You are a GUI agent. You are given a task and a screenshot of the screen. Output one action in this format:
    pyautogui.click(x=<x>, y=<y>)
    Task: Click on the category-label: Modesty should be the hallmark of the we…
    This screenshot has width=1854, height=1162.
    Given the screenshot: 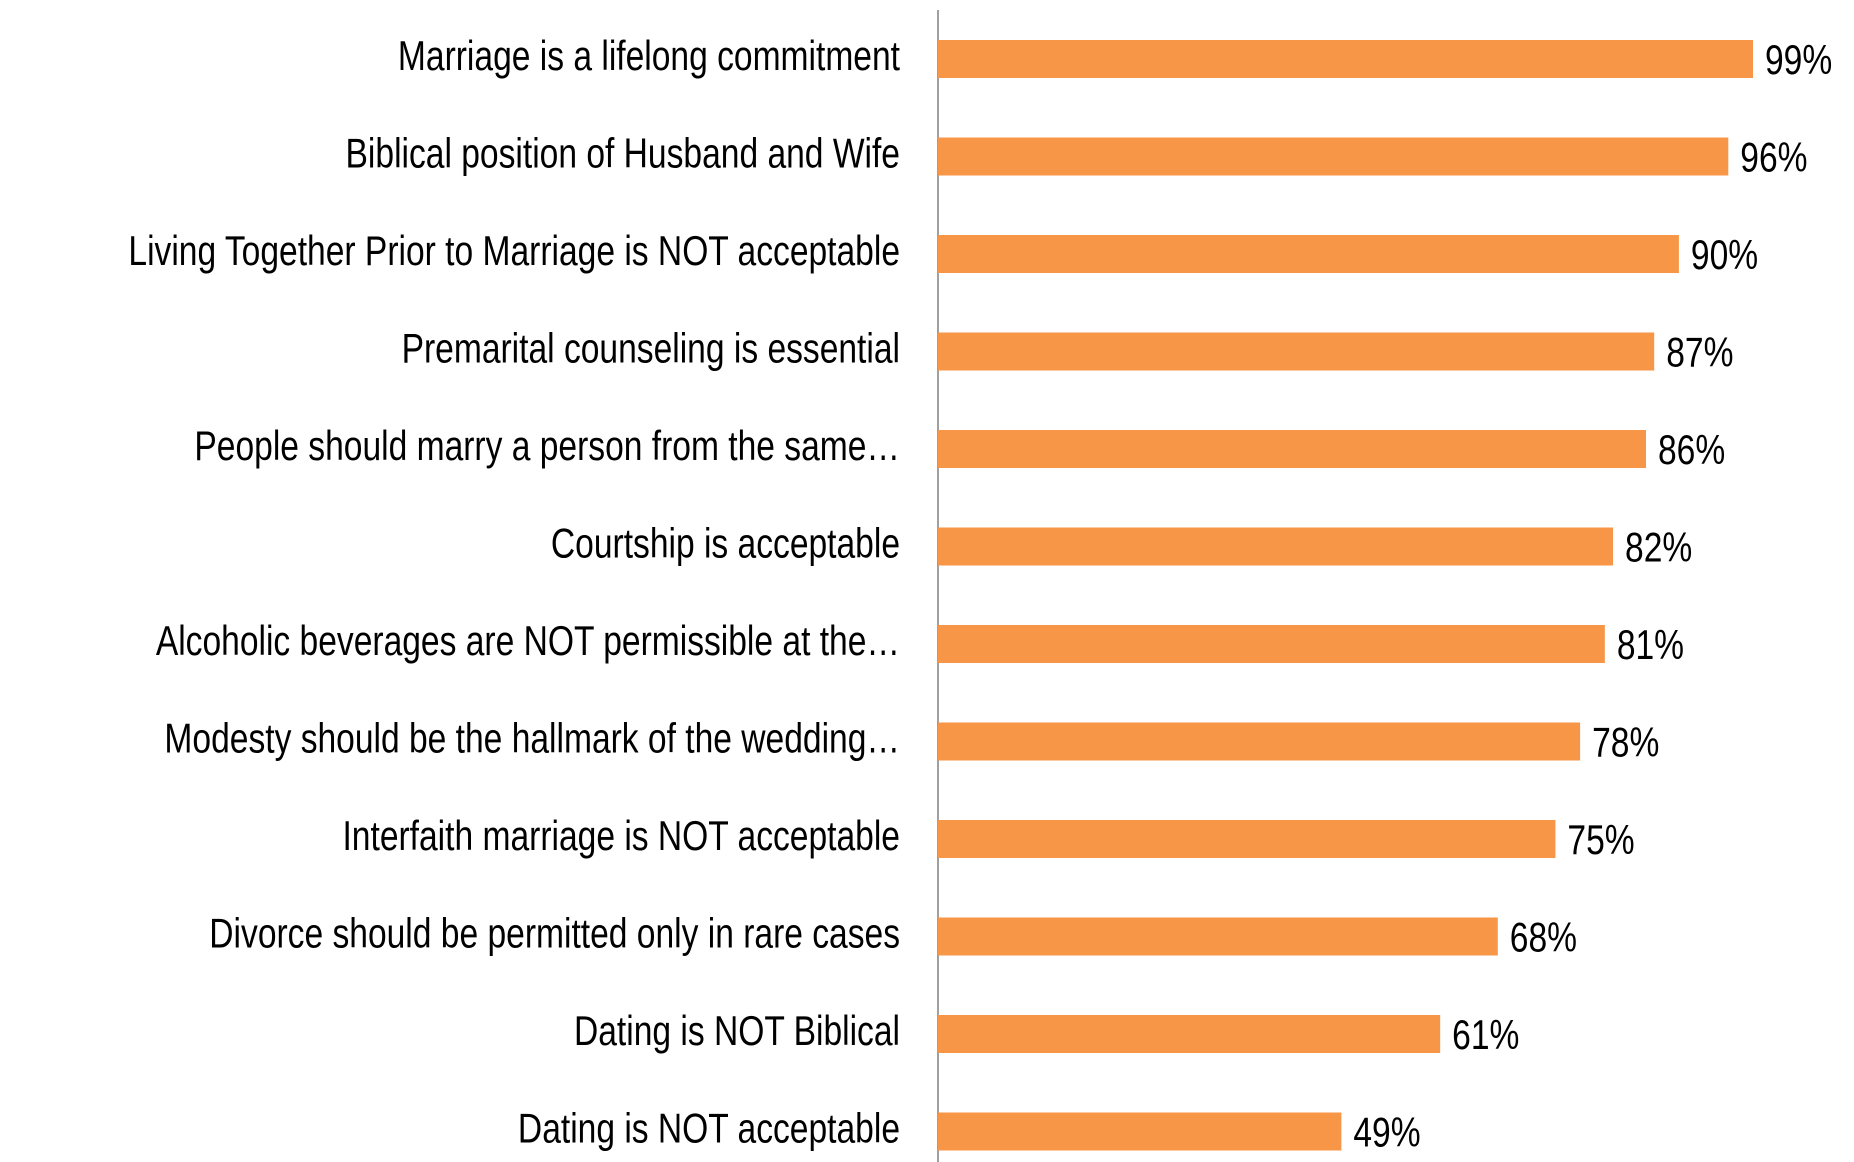 What is the action you would take?
    pyautogui.click(x=532, y=739)
    